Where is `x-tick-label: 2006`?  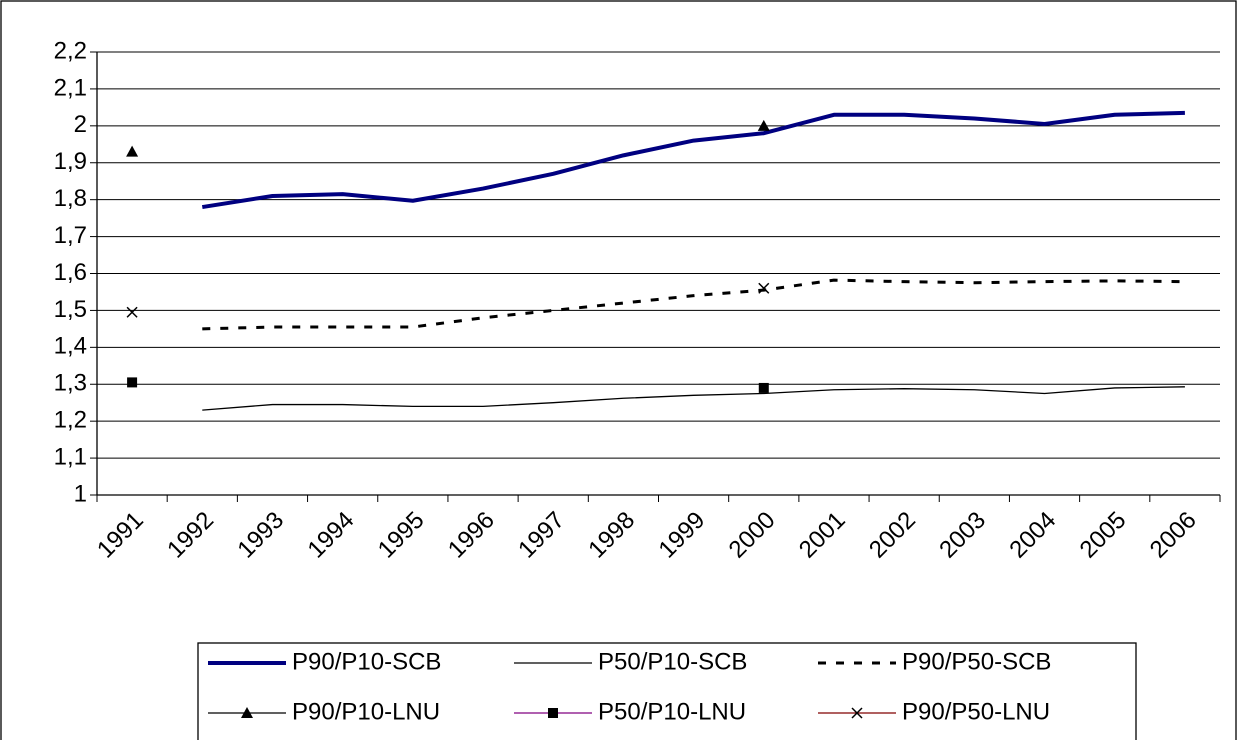 x-tick-label: 2006 is located at coordinates (1173, 535).